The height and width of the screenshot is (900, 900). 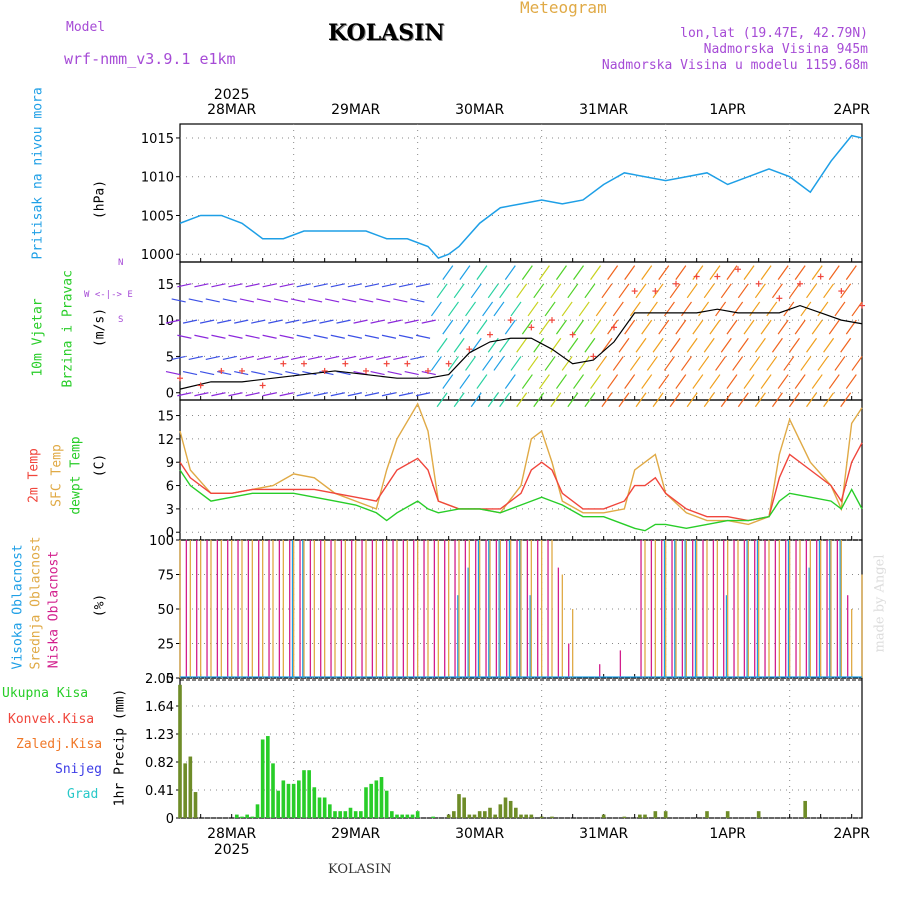 I want to click on y-tick-label: 9, so click(x=170, y=463).